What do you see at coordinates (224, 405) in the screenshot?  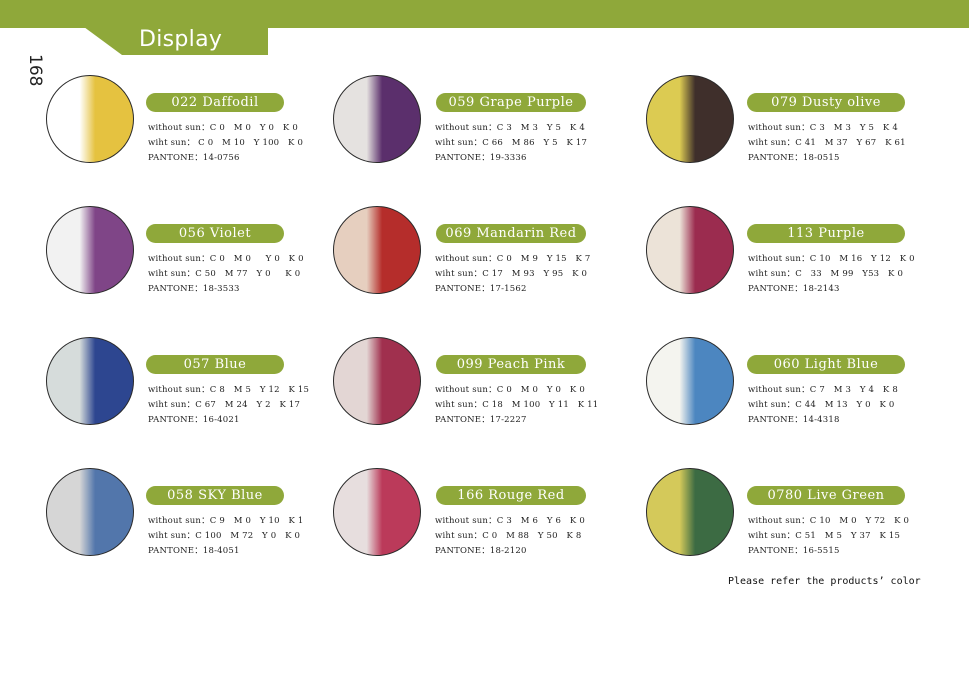 I see `with-sun-spec: wiht sun：C 67 M 24 Y 2 K 17` at bounding box center [224, 405].